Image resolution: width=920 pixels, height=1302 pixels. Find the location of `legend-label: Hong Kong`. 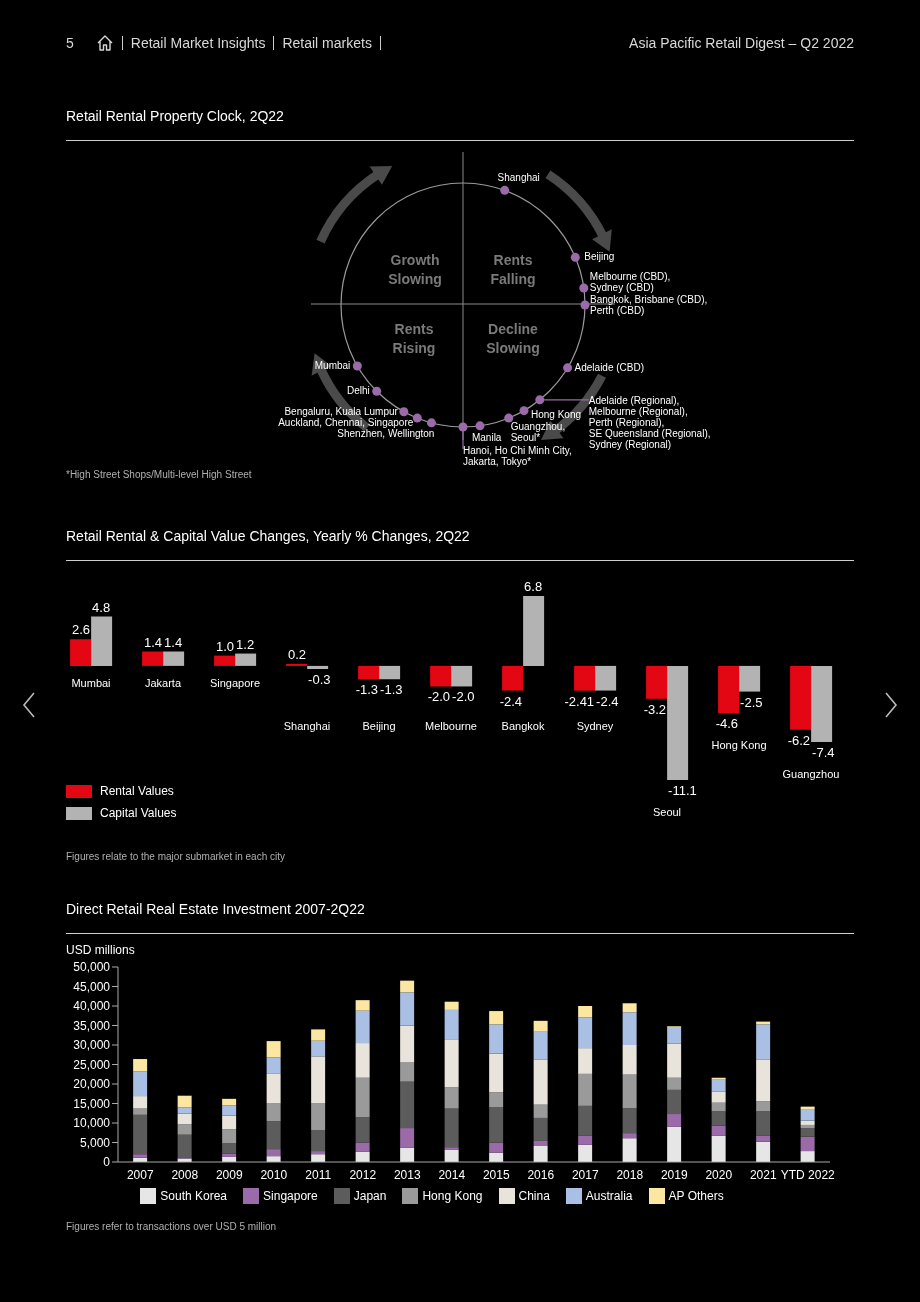

legend-label: Hong Kong is located at coordinates (452, 1196).